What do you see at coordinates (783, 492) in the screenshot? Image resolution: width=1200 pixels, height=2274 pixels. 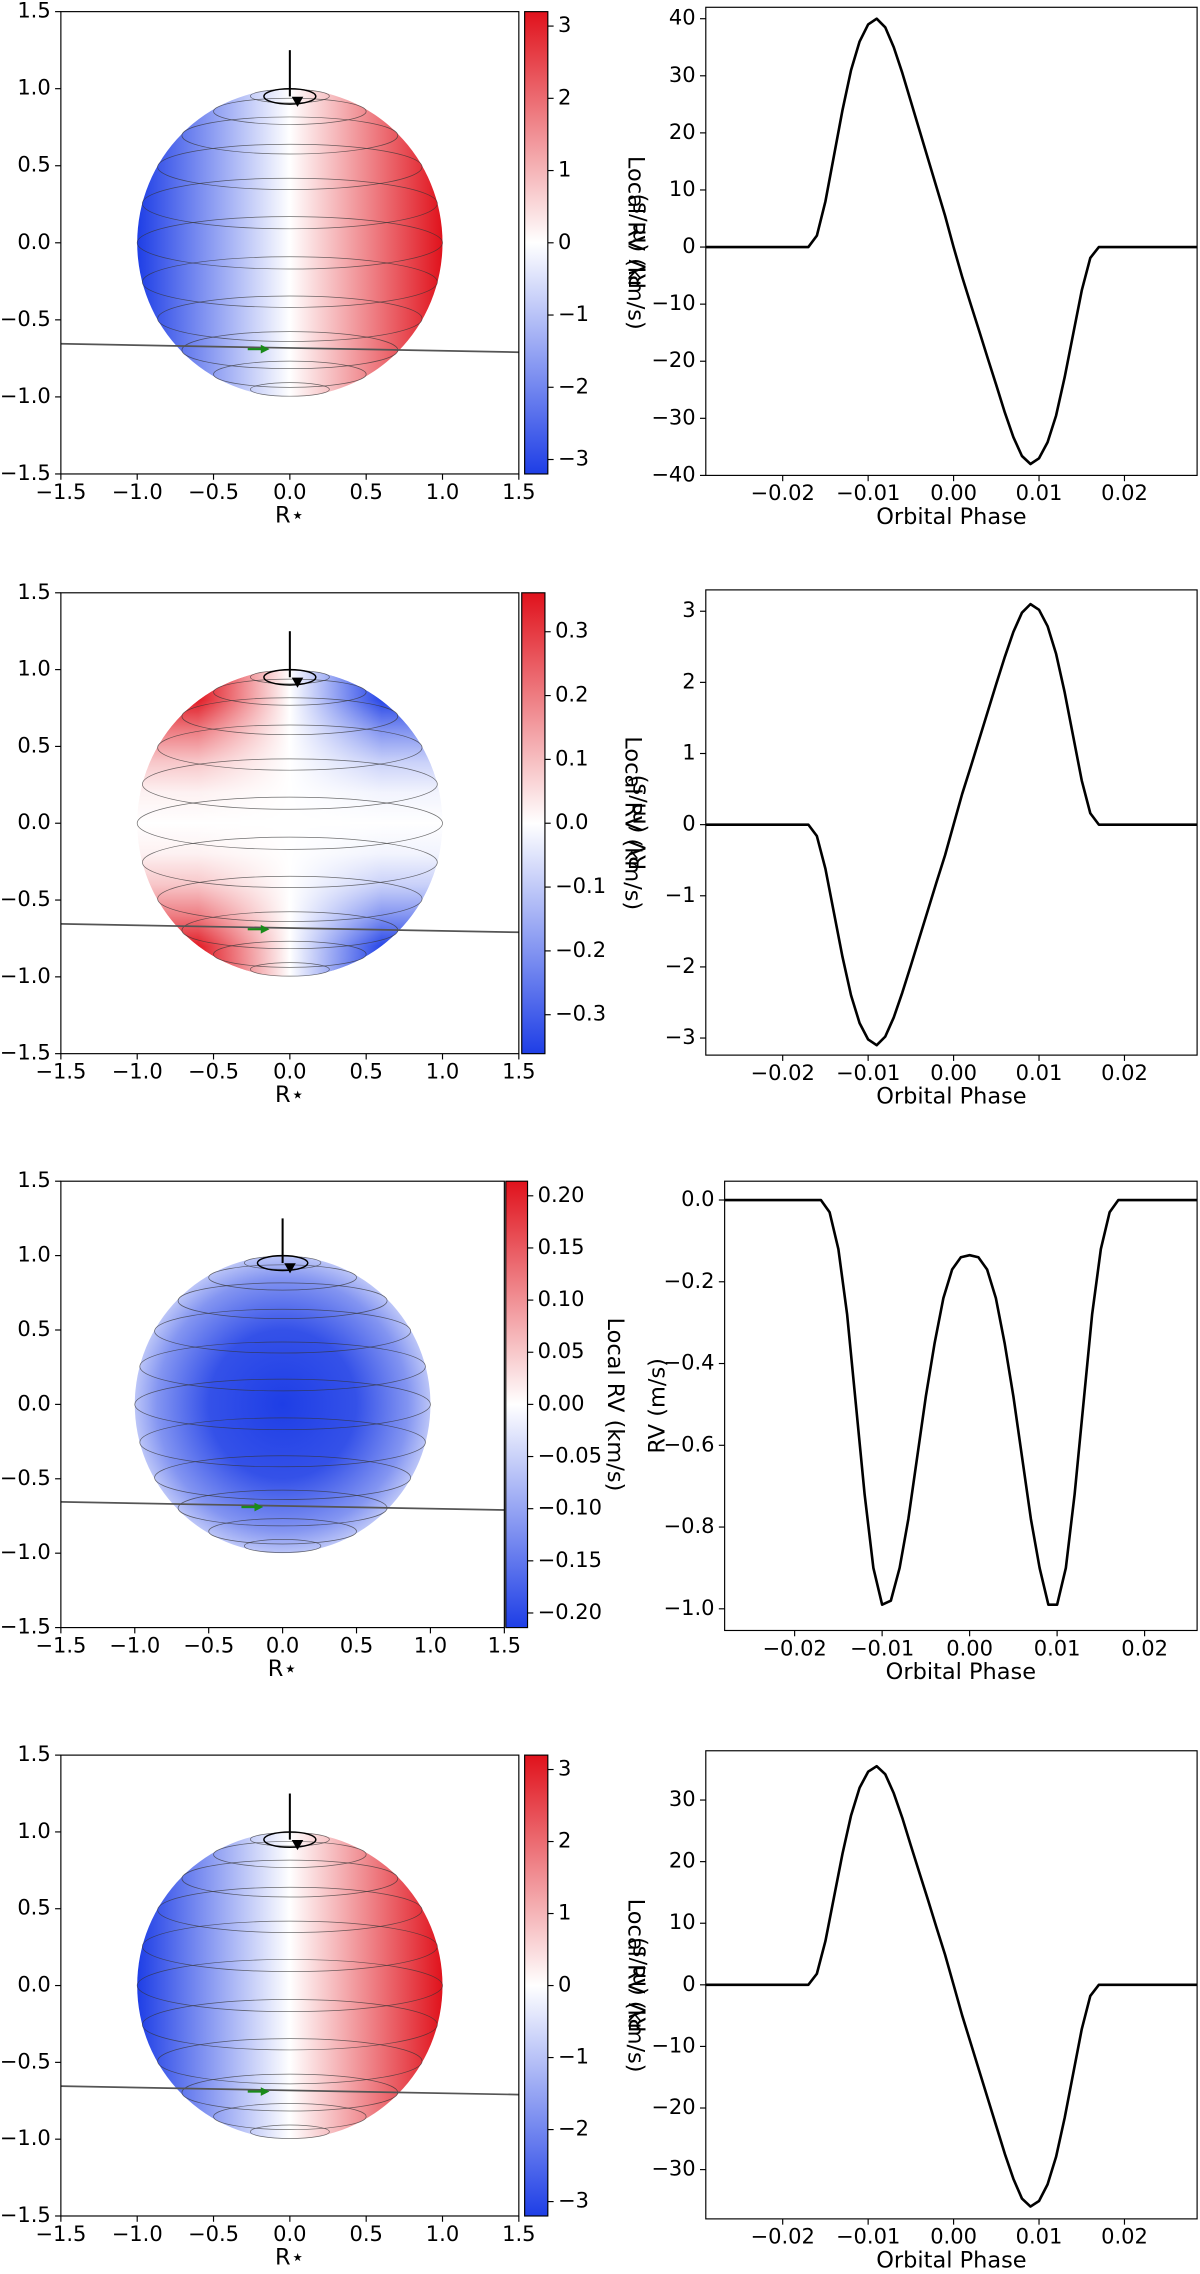 I see `x-tick-label: −0.02` at bounding box center [783, 492].